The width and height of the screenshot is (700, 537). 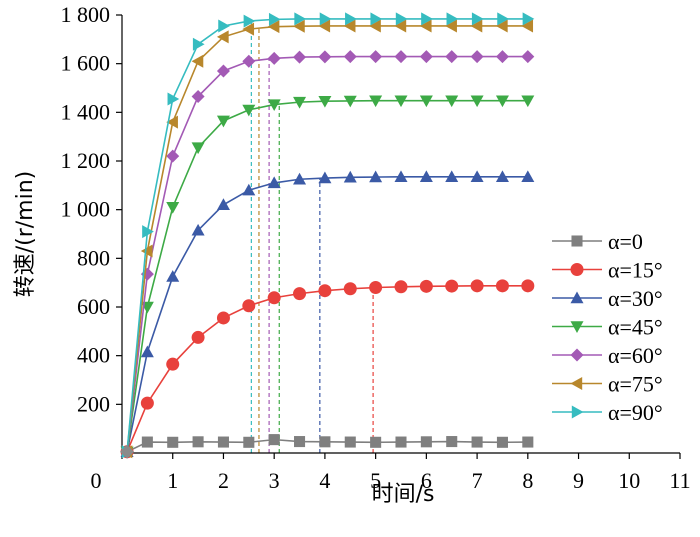 I want to click on legend-item-2: α=30°, so click(x=607, y=298).